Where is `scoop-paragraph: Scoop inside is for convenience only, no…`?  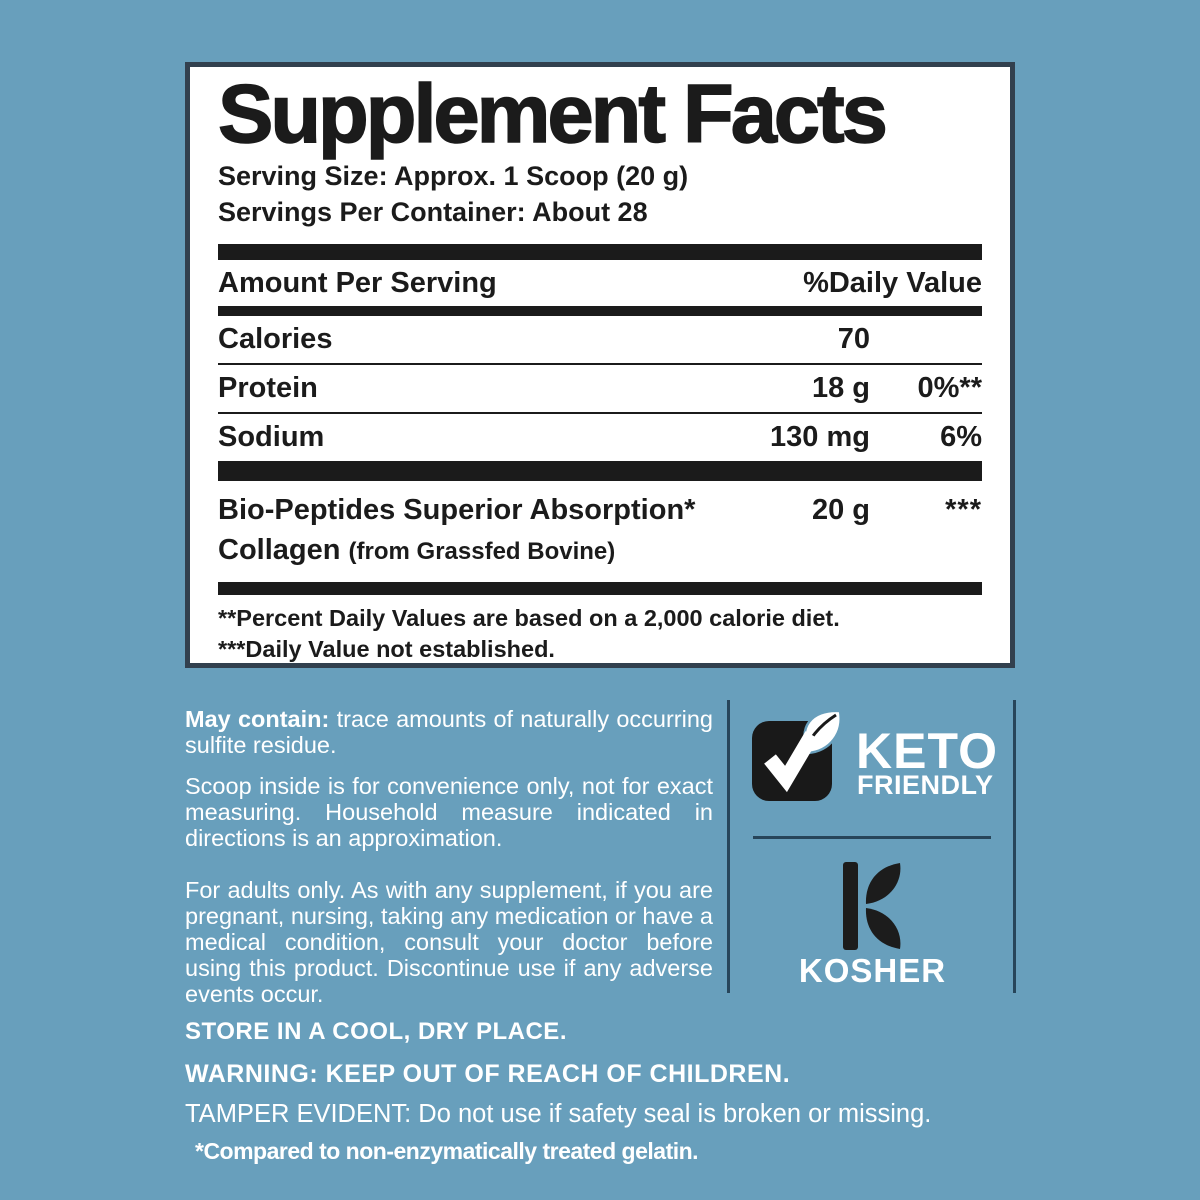 scoop-paragraph: Scoop inside is for convenience only, no… is located at coordinates (449, 812).